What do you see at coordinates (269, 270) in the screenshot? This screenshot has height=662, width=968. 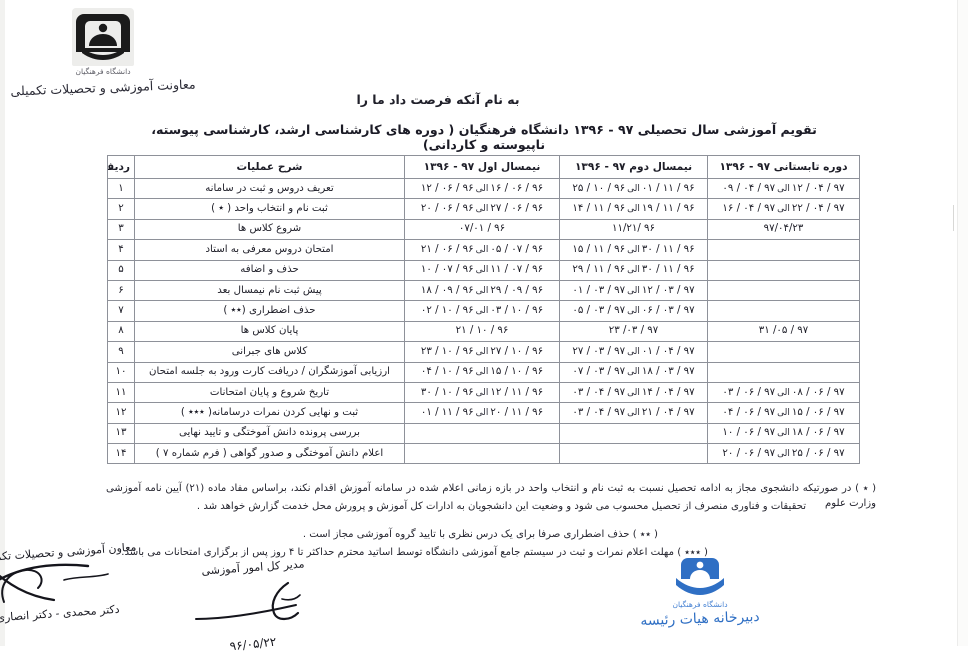 I see `cell-description: حذف و اضافه` at bounding box center [269, 270].